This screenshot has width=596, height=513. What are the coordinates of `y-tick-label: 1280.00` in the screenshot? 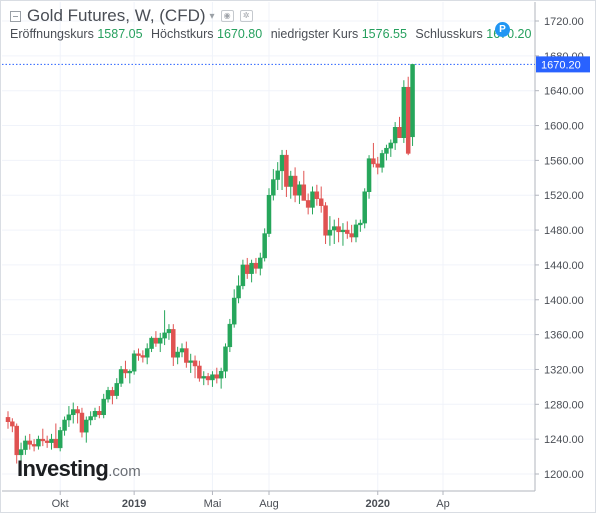 It's located at (564, 405).